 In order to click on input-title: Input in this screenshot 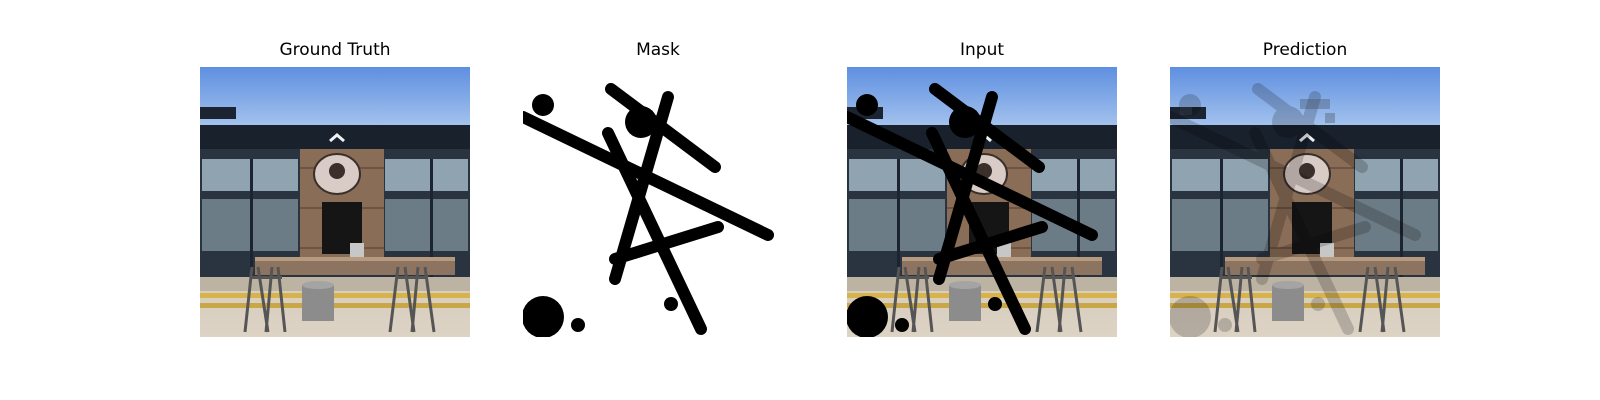, I will do `click(982, 50)`.